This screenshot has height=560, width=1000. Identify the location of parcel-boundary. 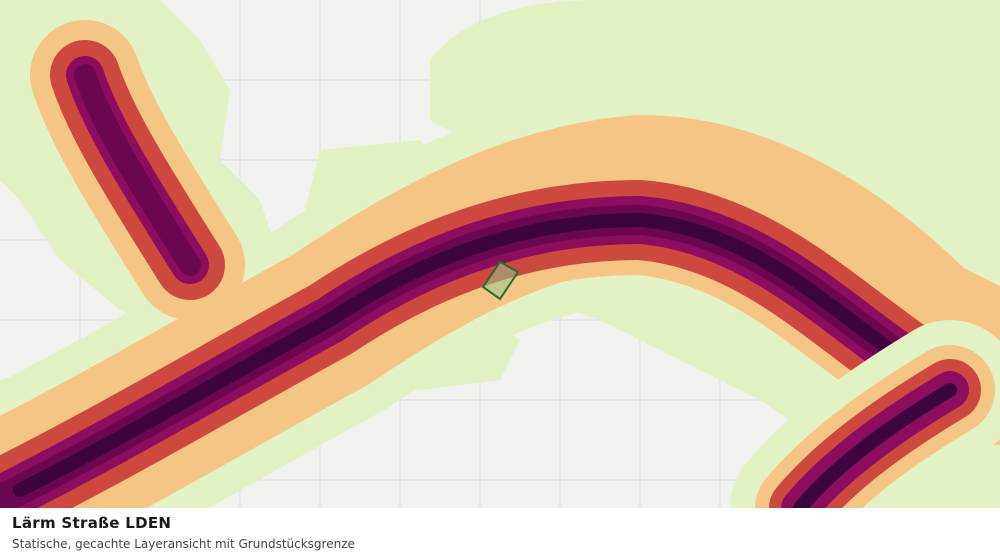
(500, 280).